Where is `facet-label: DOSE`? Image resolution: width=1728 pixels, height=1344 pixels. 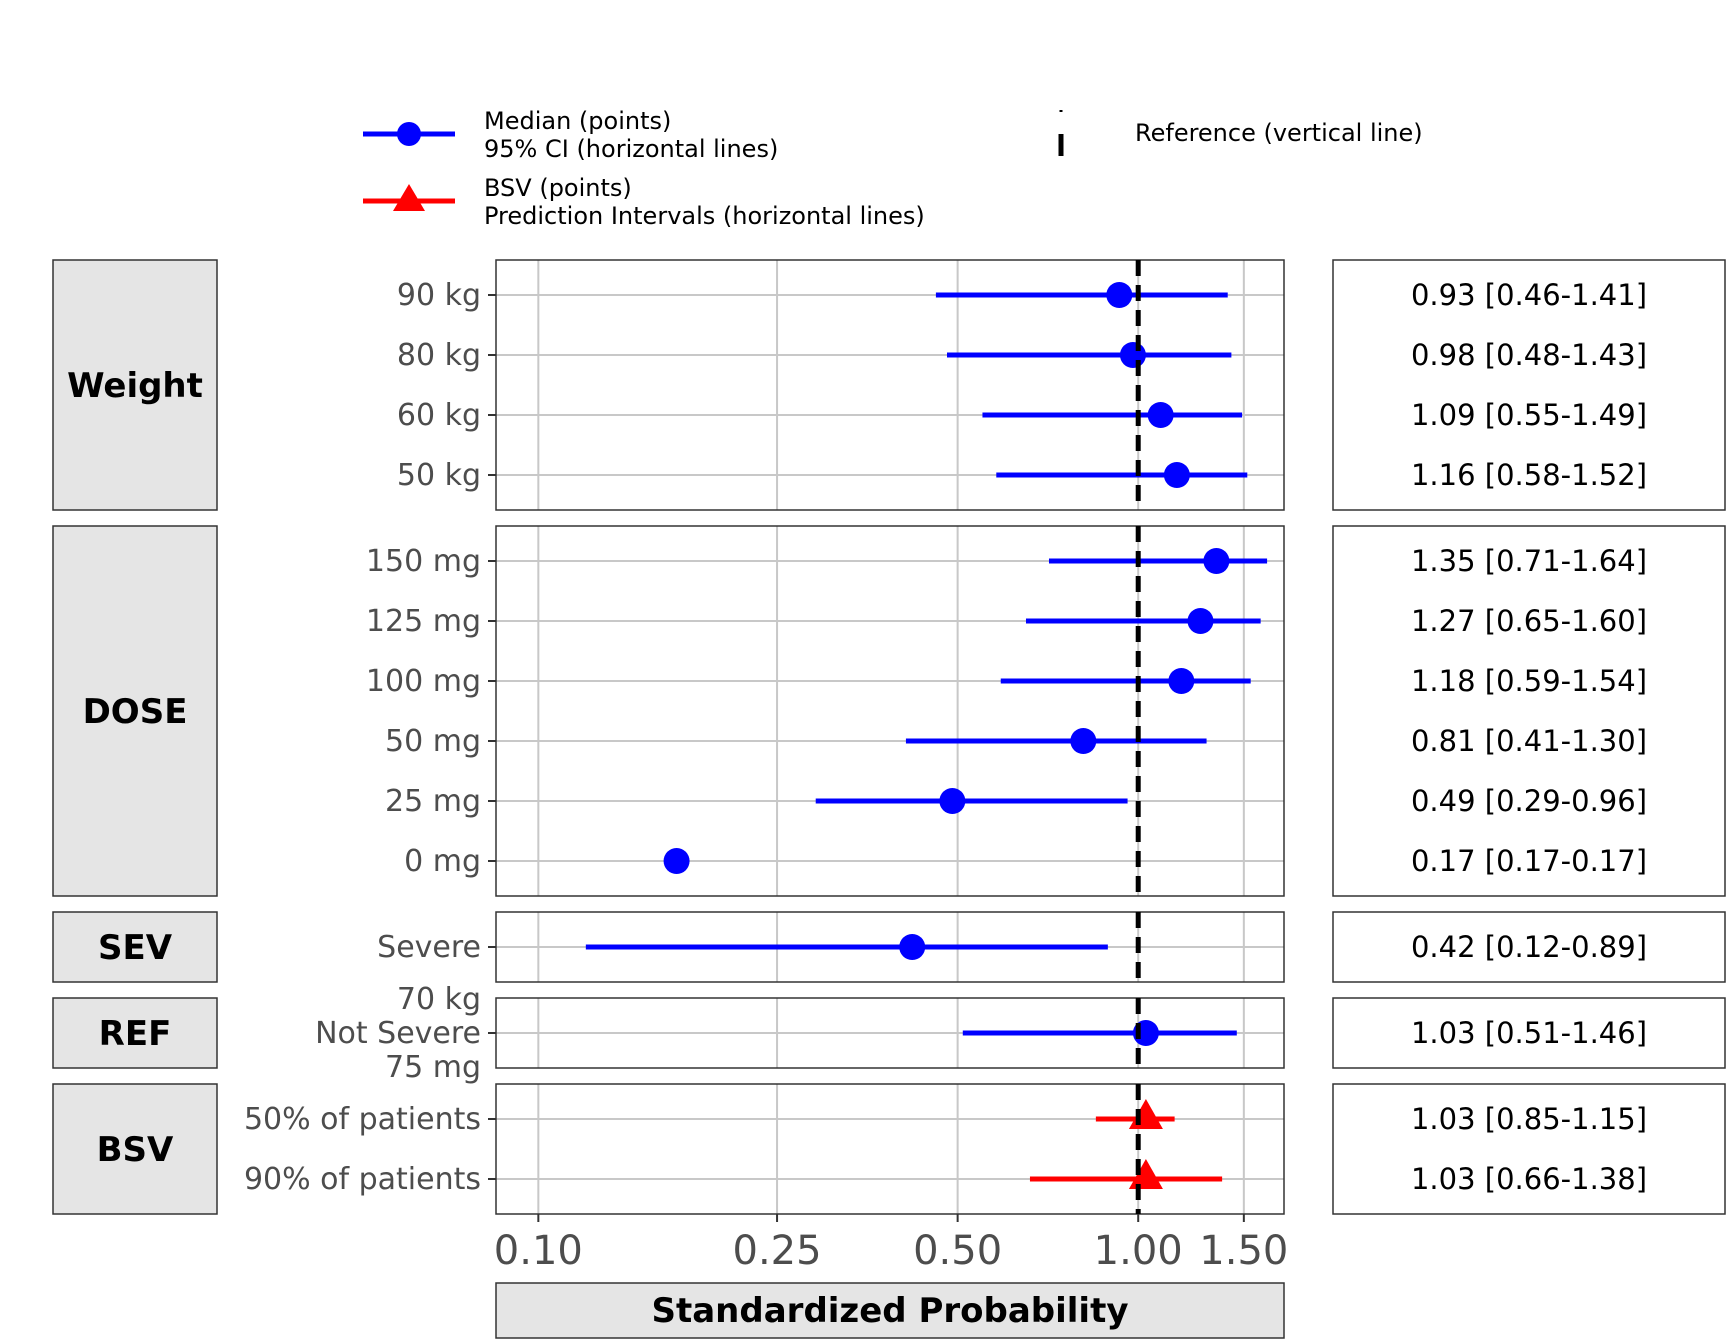
facet-label: DOSE is located at coordinates (135, 712).